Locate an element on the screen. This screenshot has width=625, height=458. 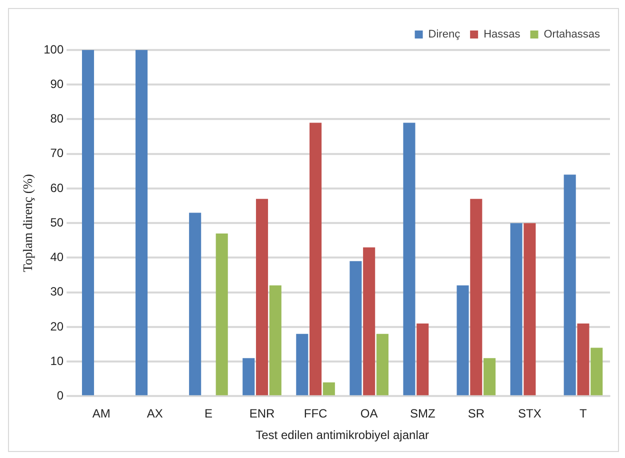
y-axis-title: Toplam direnç (%) is located at coordinates (28, 223).